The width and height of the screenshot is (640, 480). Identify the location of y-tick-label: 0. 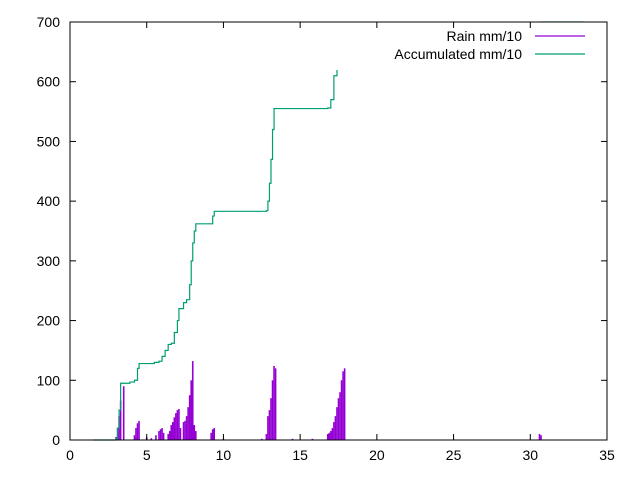
(56, 440).